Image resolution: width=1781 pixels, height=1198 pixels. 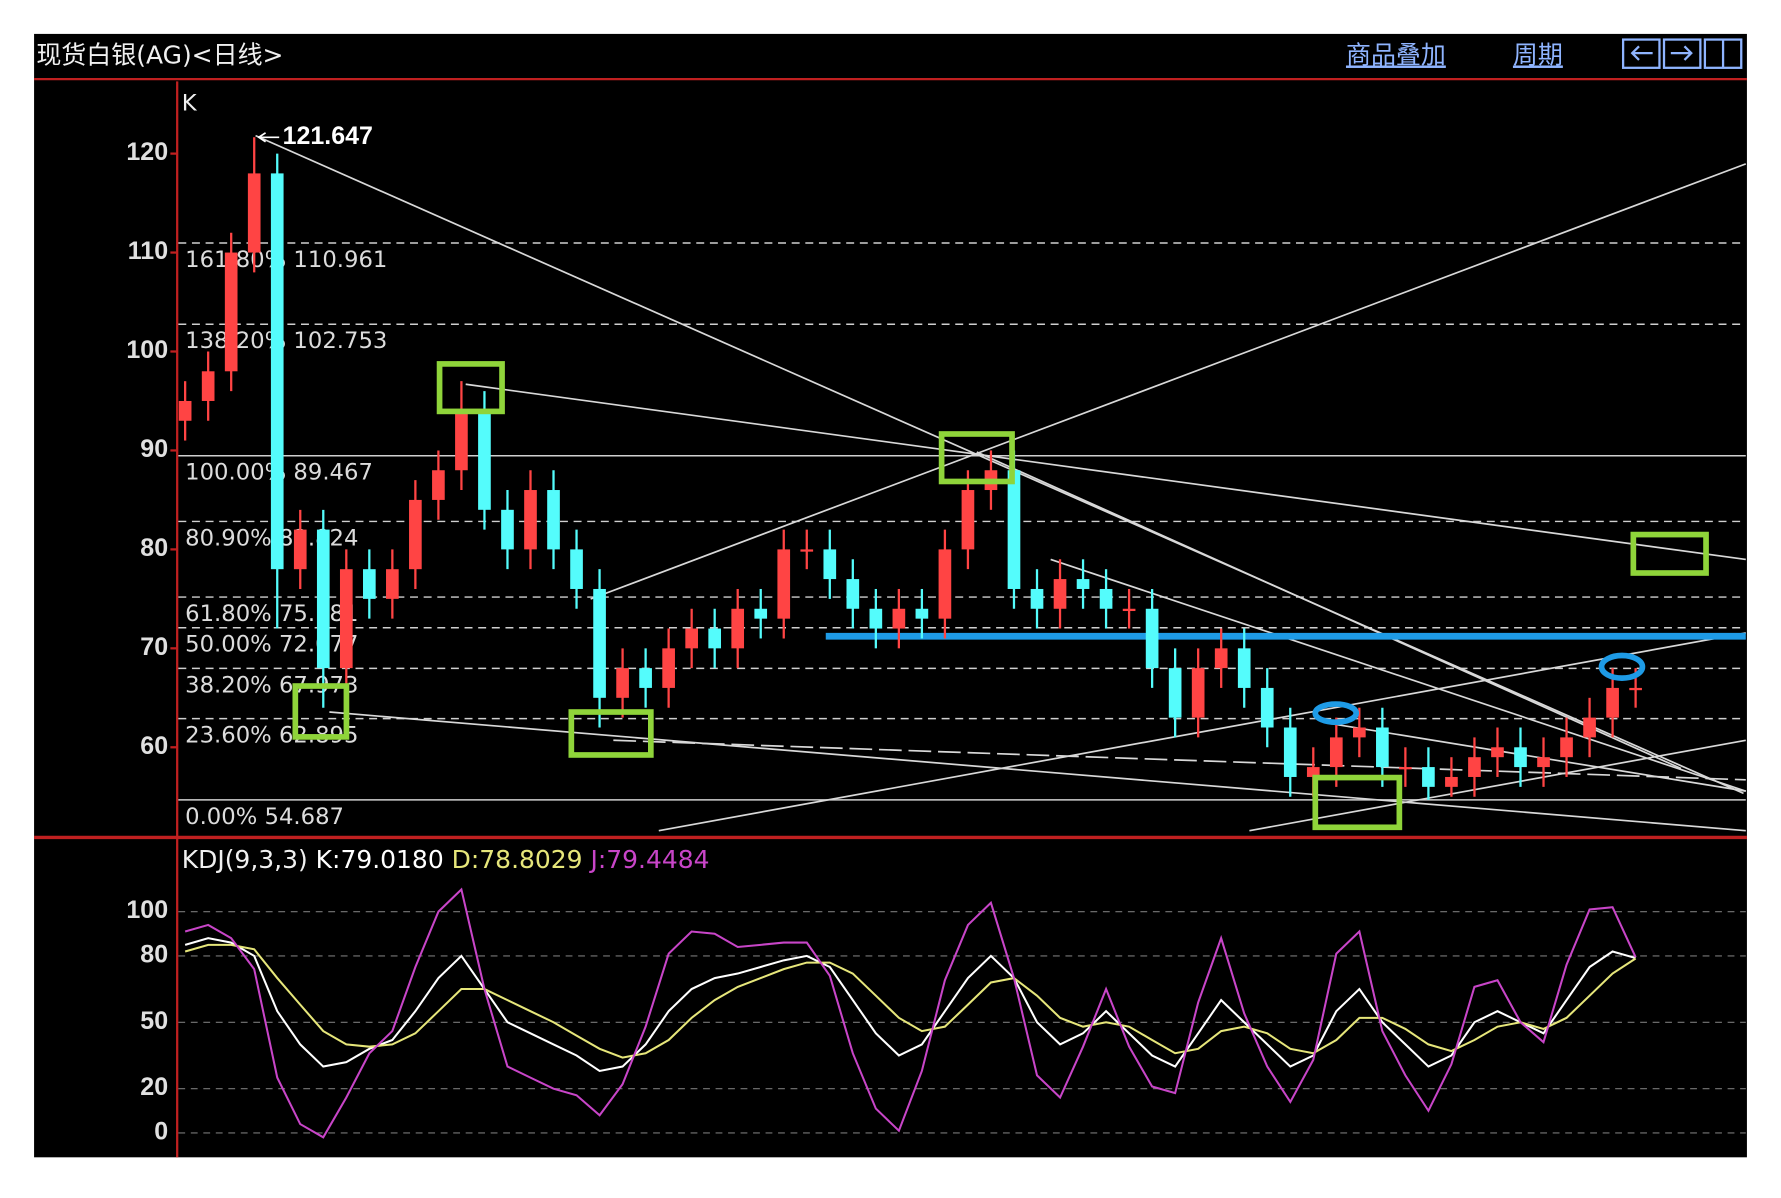 I want to click on nav-icons, so click(x=1682, y=53).